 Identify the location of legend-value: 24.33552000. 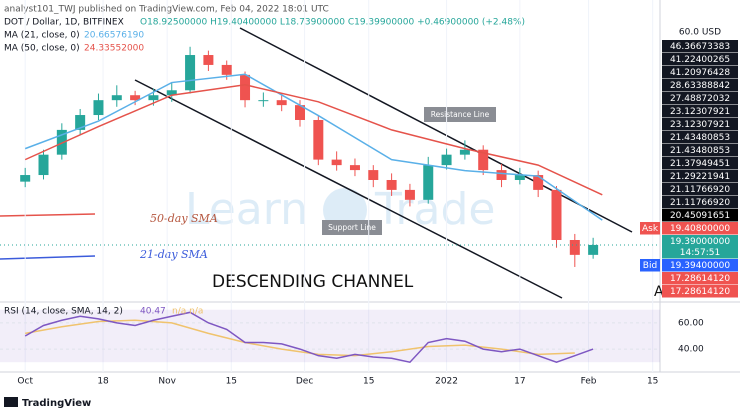
(114, 49).